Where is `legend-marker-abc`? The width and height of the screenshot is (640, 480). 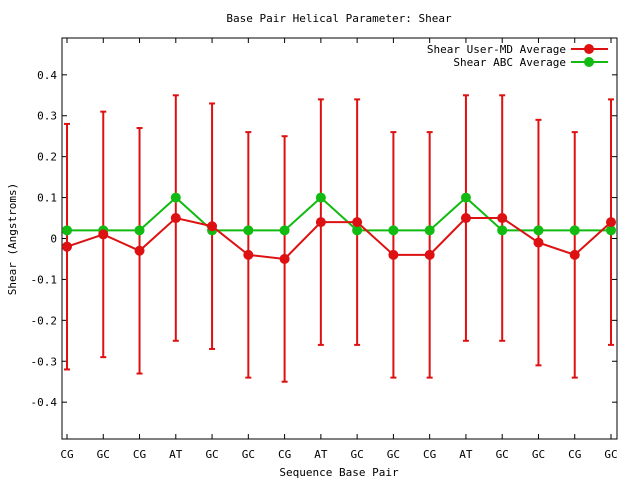
legend-marker-abc is located at coordinates (589, 62).